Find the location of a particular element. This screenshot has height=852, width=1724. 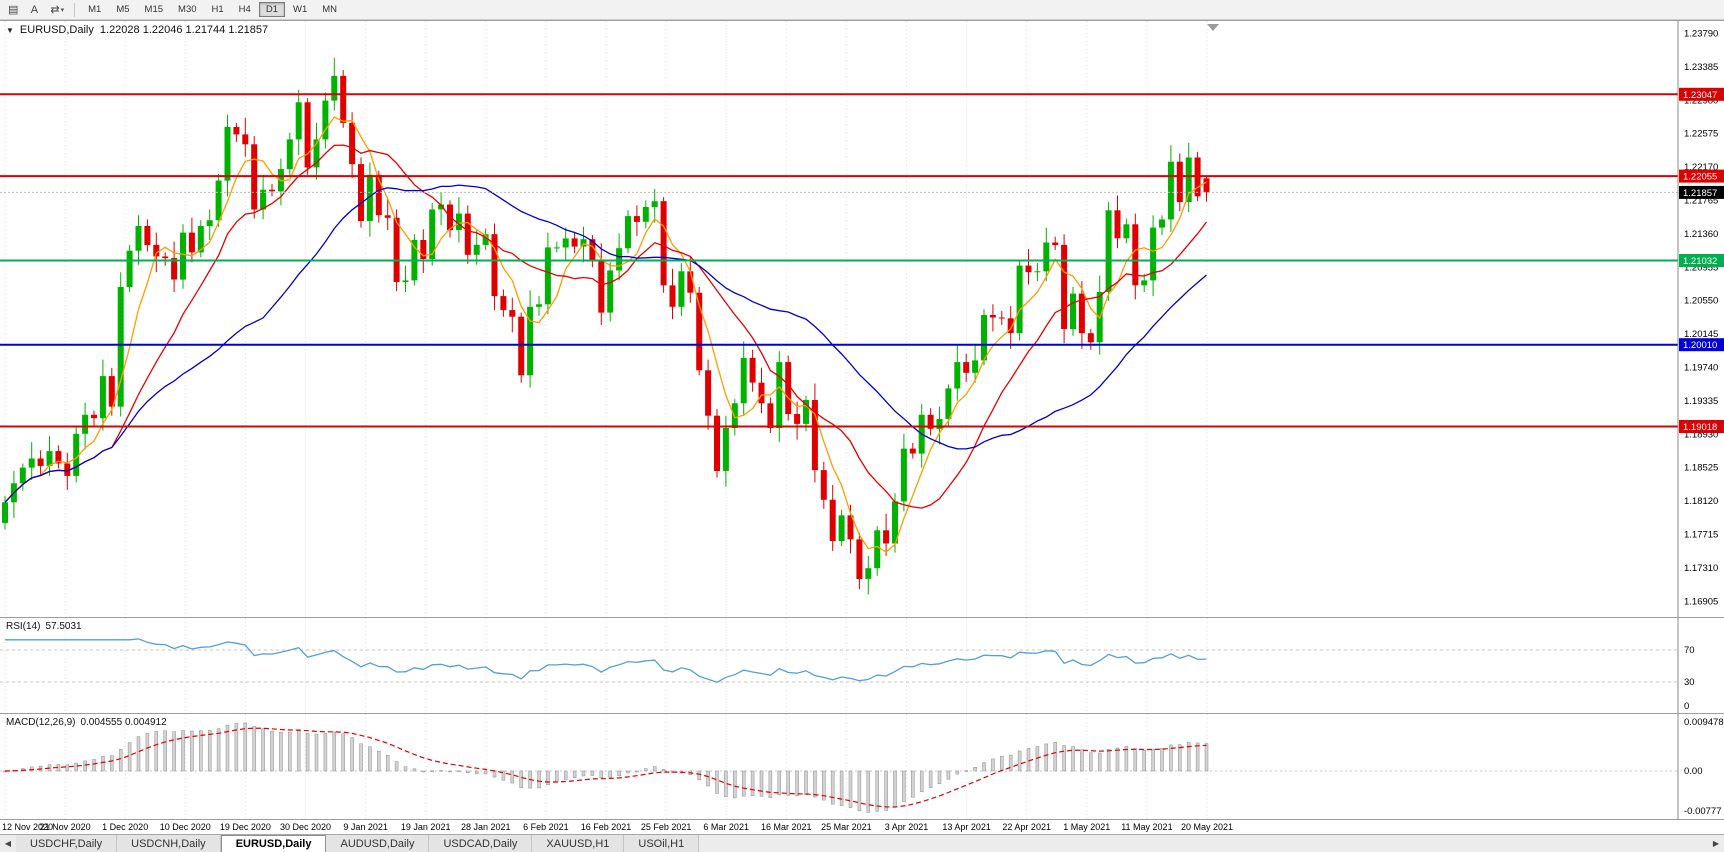

rsi-indicator-pane: 70 30 0 RSI(14) 57.5031 is located at coordinates (862, 665).